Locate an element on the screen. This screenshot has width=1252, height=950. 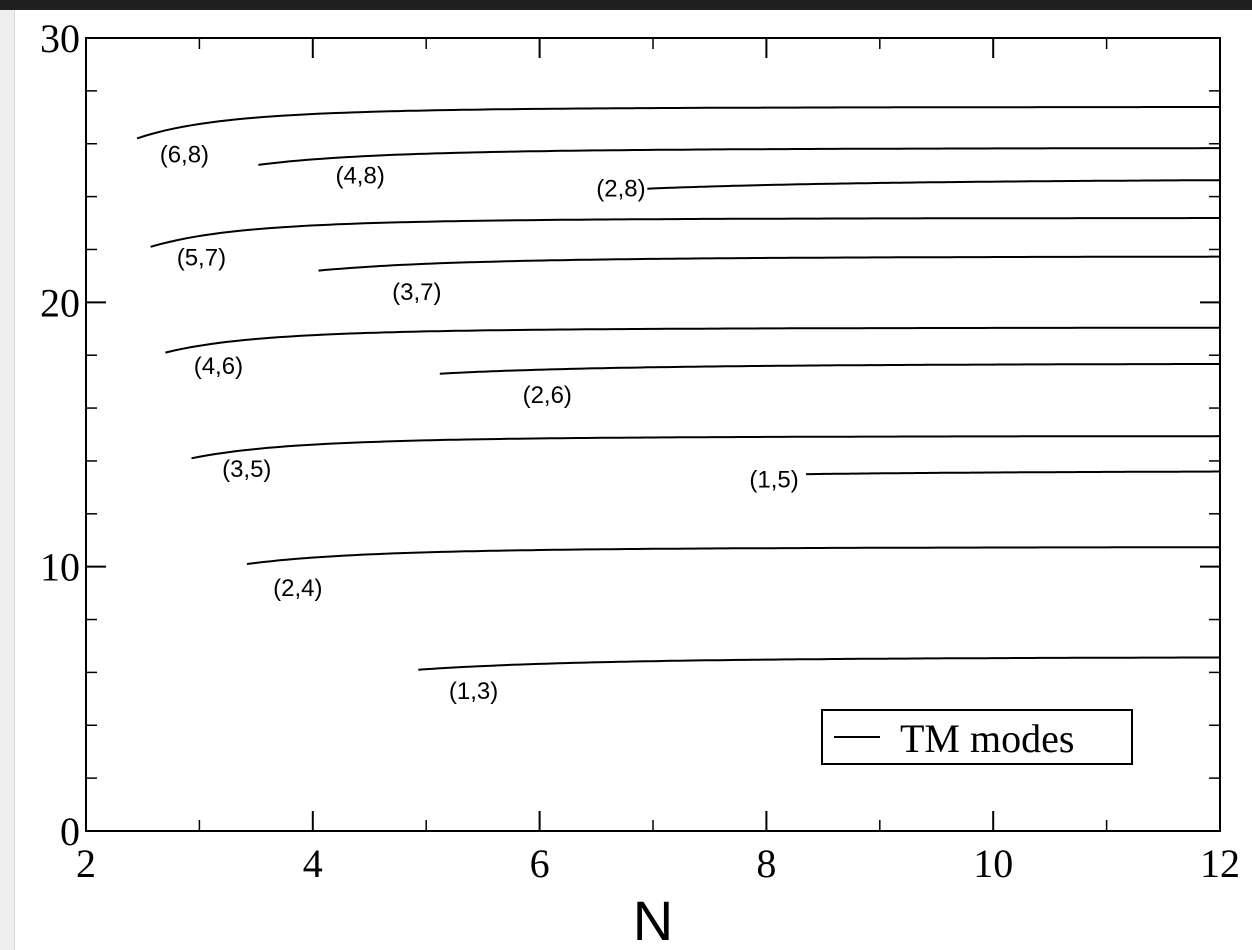
mode-label: (1,5) is located at coordinates (773, 479).